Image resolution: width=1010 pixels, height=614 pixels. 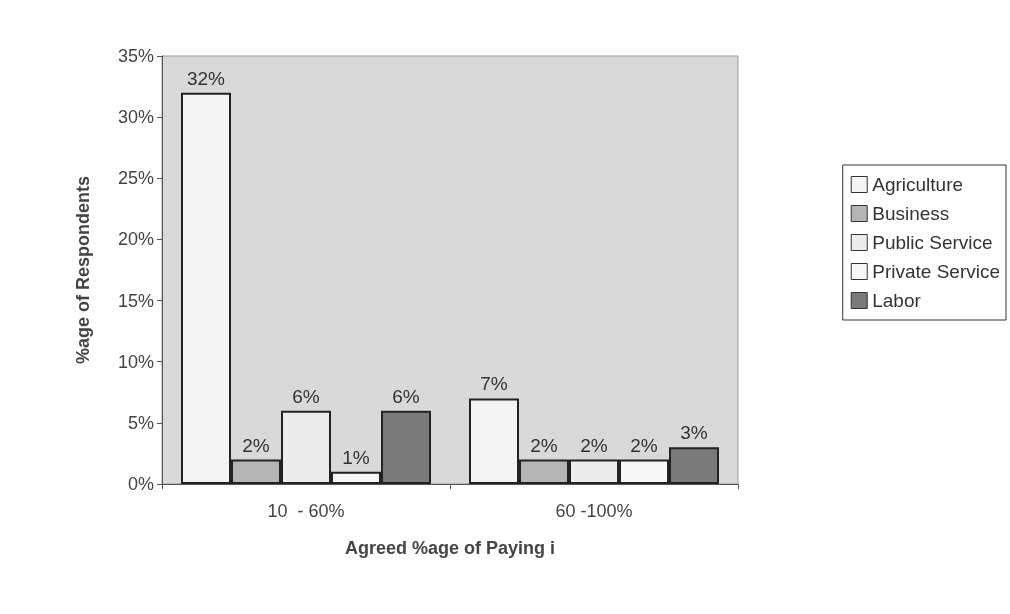 What do you see at coordinates (135, 300) in the screenshot?
I see `y-tick-label: 15%` at bounding box center [135, 300].